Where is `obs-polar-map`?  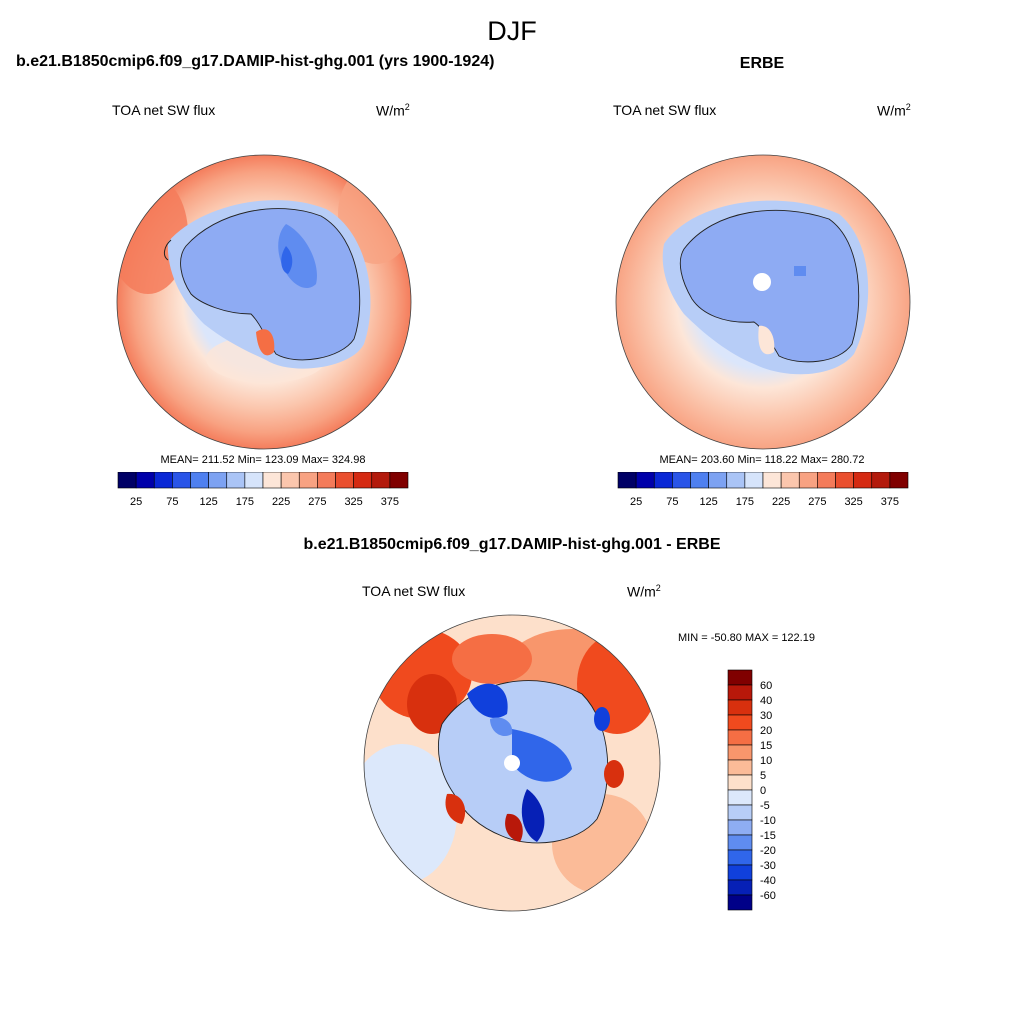
obs-polar-map is located at coordinates (763, 302).